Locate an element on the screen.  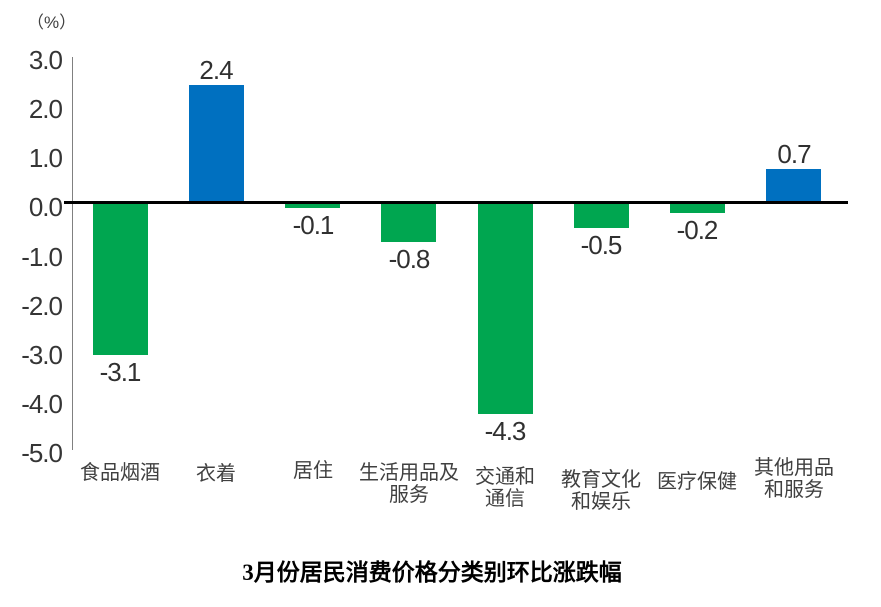
x-axis-category-label: 生活用品及 is located at coordinates (409, 473).